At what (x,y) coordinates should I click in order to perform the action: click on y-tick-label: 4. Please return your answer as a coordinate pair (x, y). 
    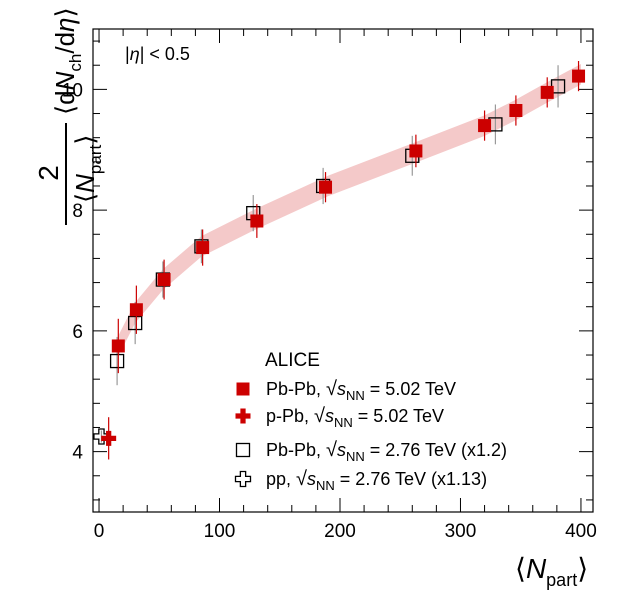
    Looking at the image, I should click on (77, 453).